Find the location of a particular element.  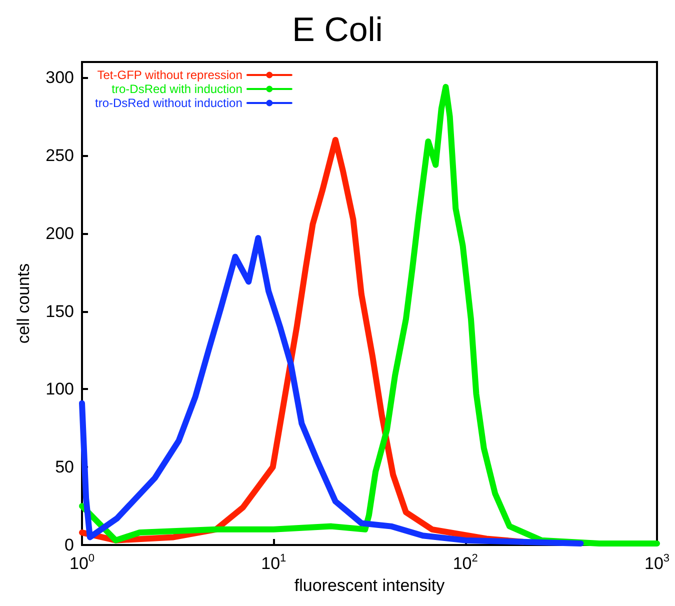

chart-title: E Coli is located at coordinates (337, 30).